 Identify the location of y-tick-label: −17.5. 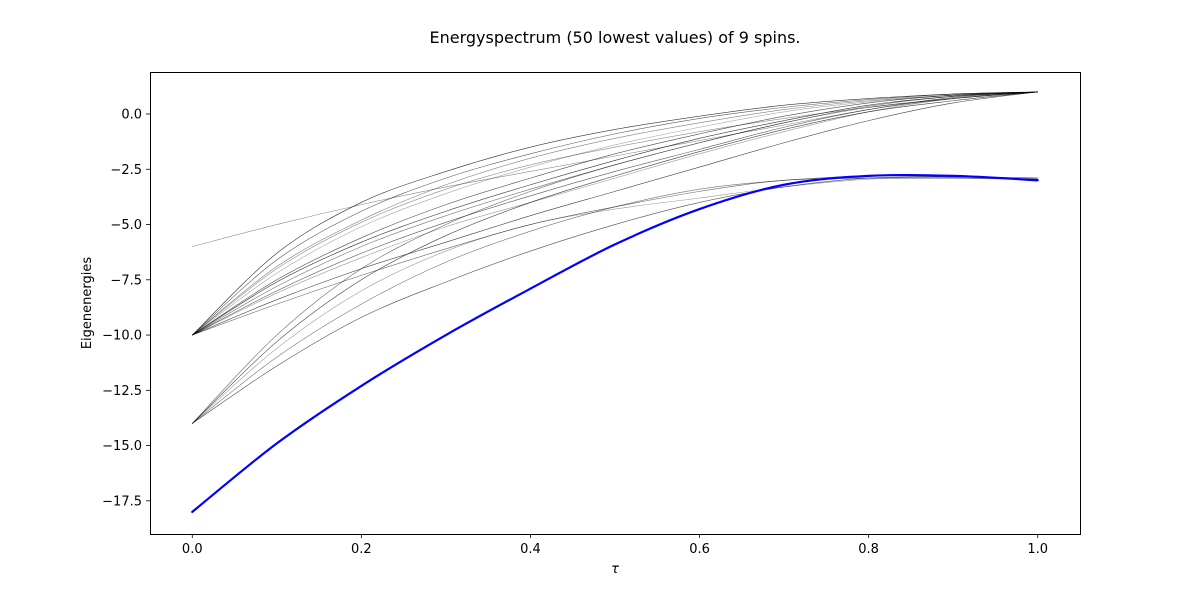
(122, 501).